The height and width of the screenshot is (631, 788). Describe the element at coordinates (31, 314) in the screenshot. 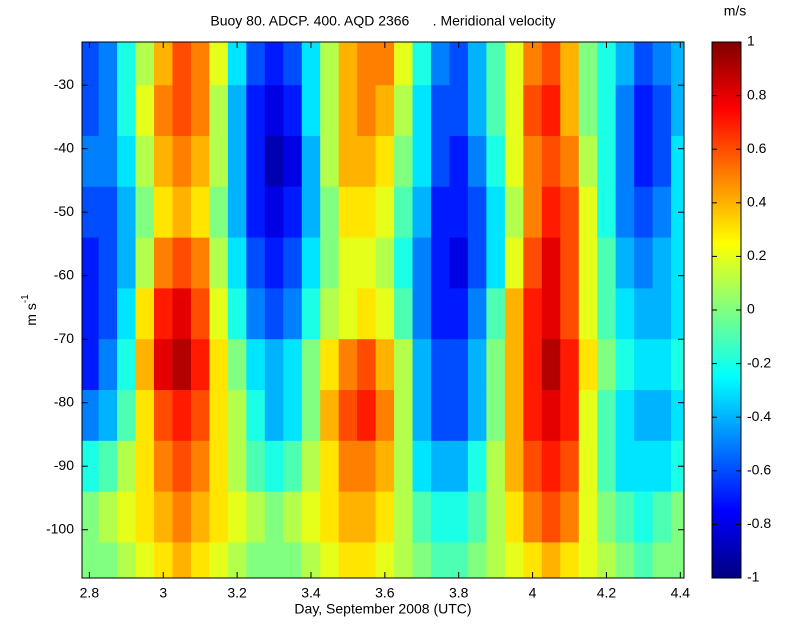

I see `y-axis-label-main: m s` at that location.